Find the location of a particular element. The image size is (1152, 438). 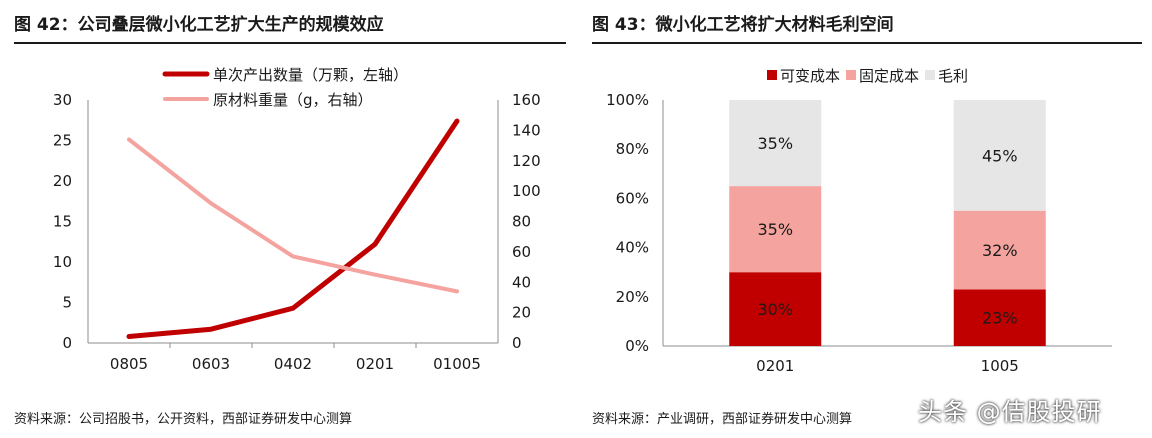

legend-label-1: 可变成本 is located at coordinates (810, 76).